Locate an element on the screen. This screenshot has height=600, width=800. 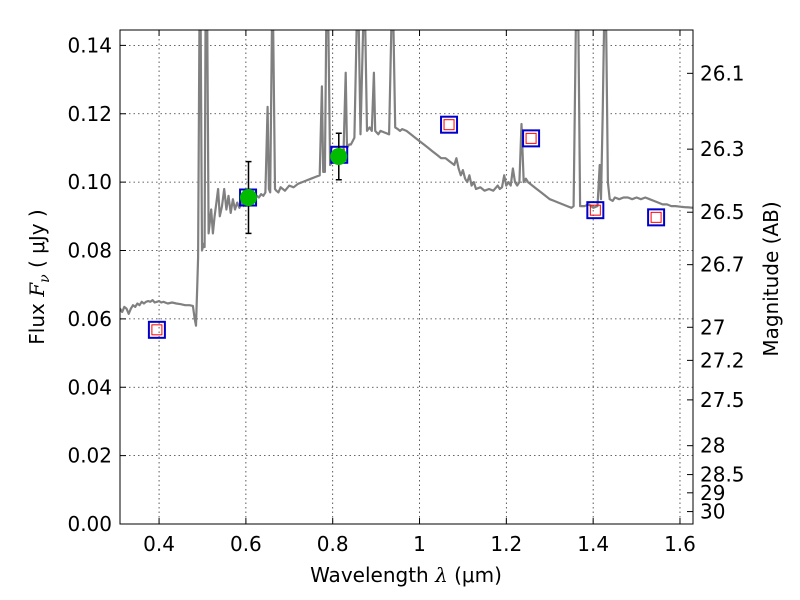
x-tick-label: 0.6 is located at coordinates (246, 544).